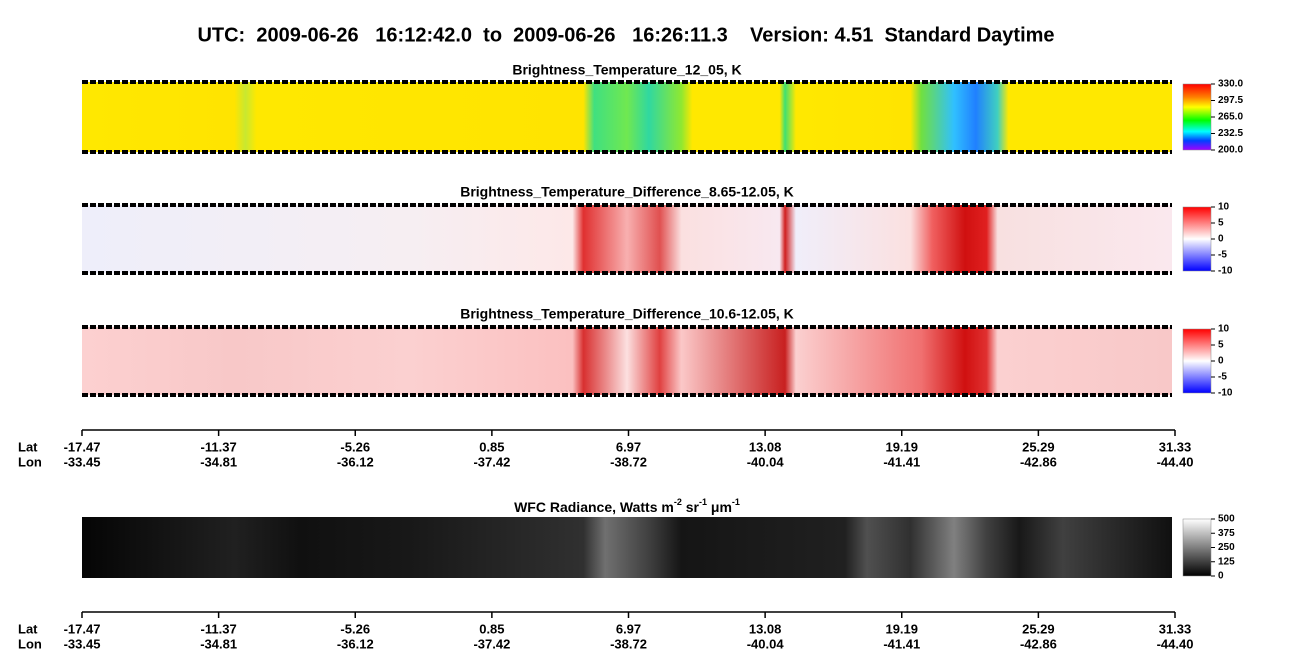 The height and width of the screenshot is (667, 1300). I want to click on title-part: WFC Radiance, Watts m, so click(594, 507).